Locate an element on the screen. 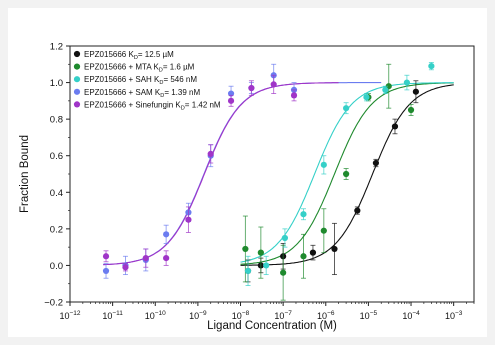 The image size is (495, 345). x-tick-label: 10⁻¹⁰ is located at coordinates (155, 315).